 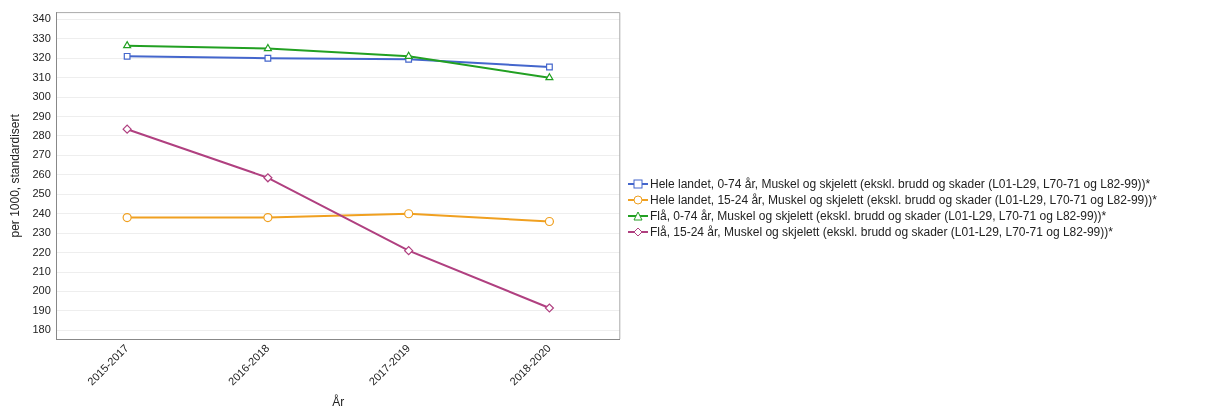 I want to click on legend-label: Flå, 15-24 år, Muskel og skjelett (ekskl. brudd og skader (L01-L29, L70-71 og L82-99))*, so click(x=881, y=232).